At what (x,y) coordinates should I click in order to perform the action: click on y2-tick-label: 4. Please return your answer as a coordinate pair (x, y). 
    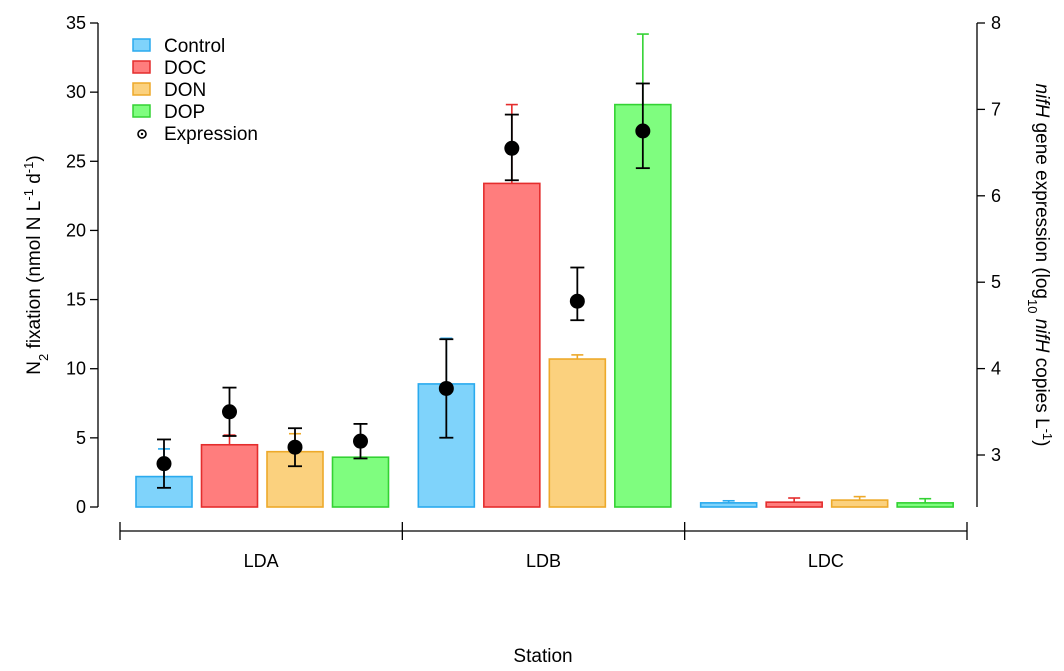
    Looking at the image, I should click on (996, 369).